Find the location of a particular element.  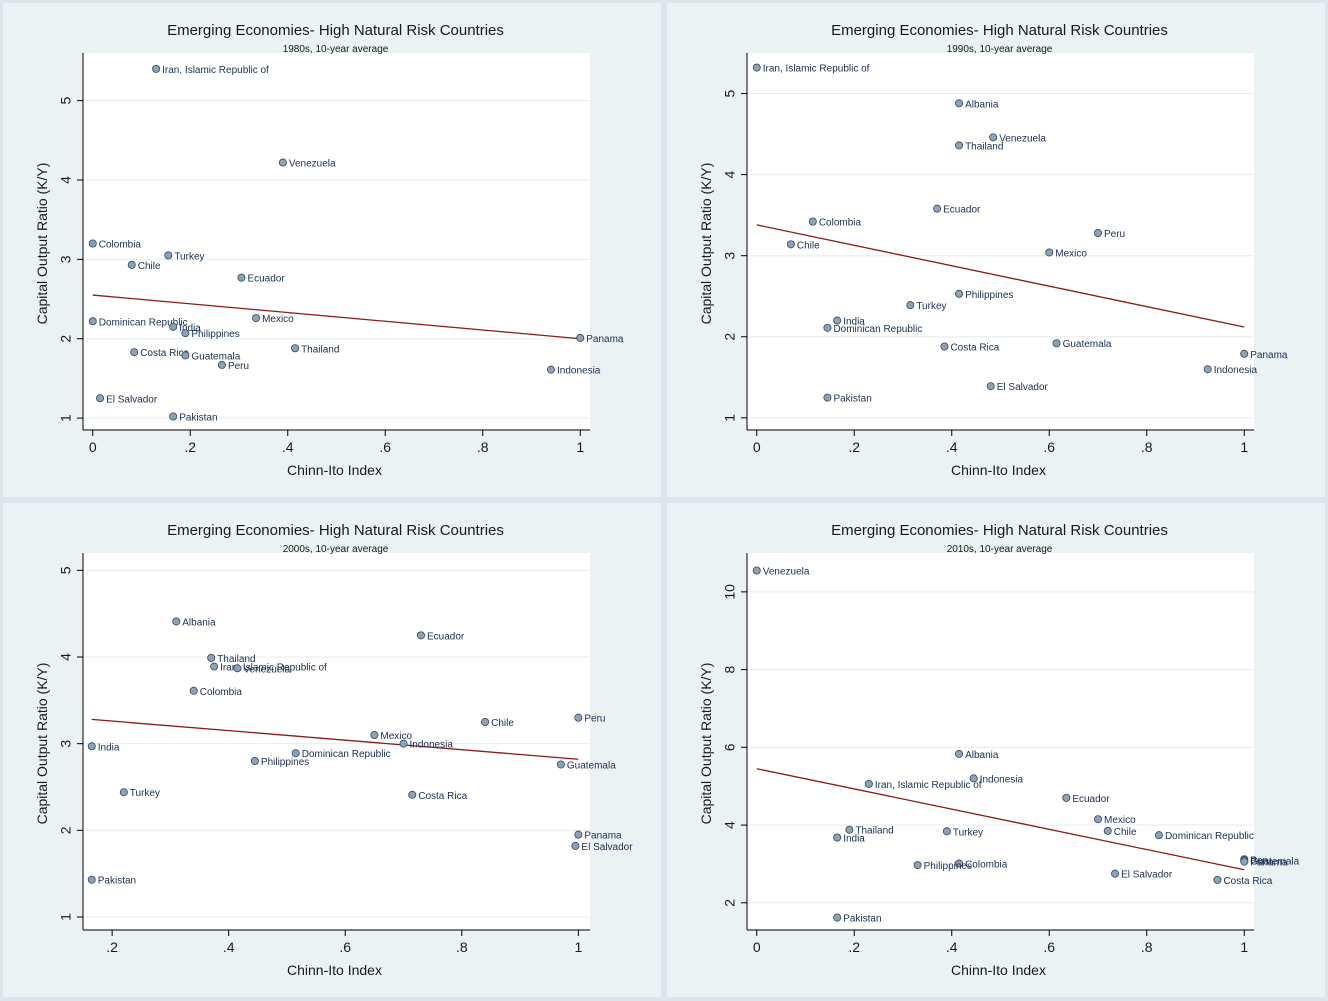

x-tick-label: 0 is located at coordinates (757, 947).